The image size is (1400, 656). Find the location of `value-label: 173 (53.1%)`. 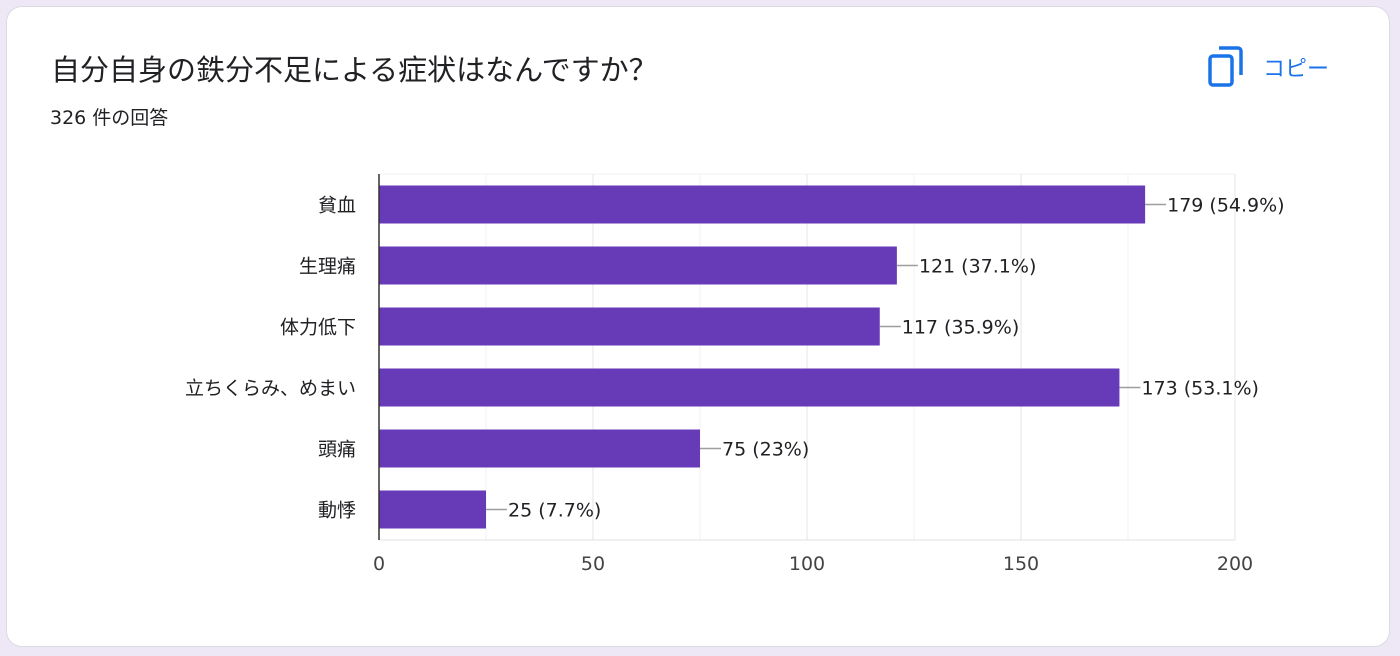

value-label: 173 (53.1%) is located at coordinates (1200, 389).